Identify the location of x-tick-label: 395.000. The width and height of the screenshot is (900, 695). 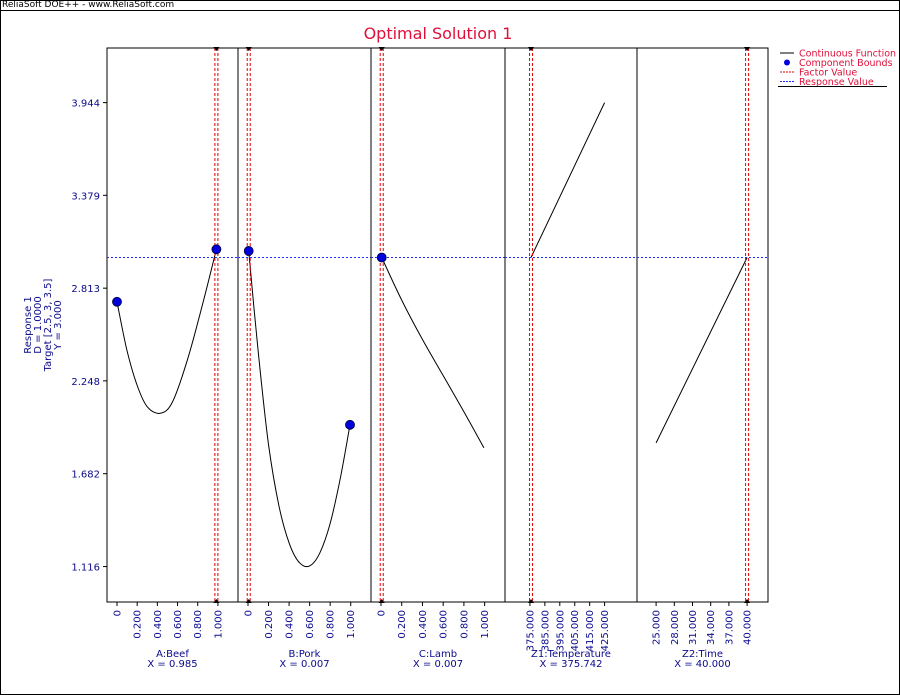
(560, 630).